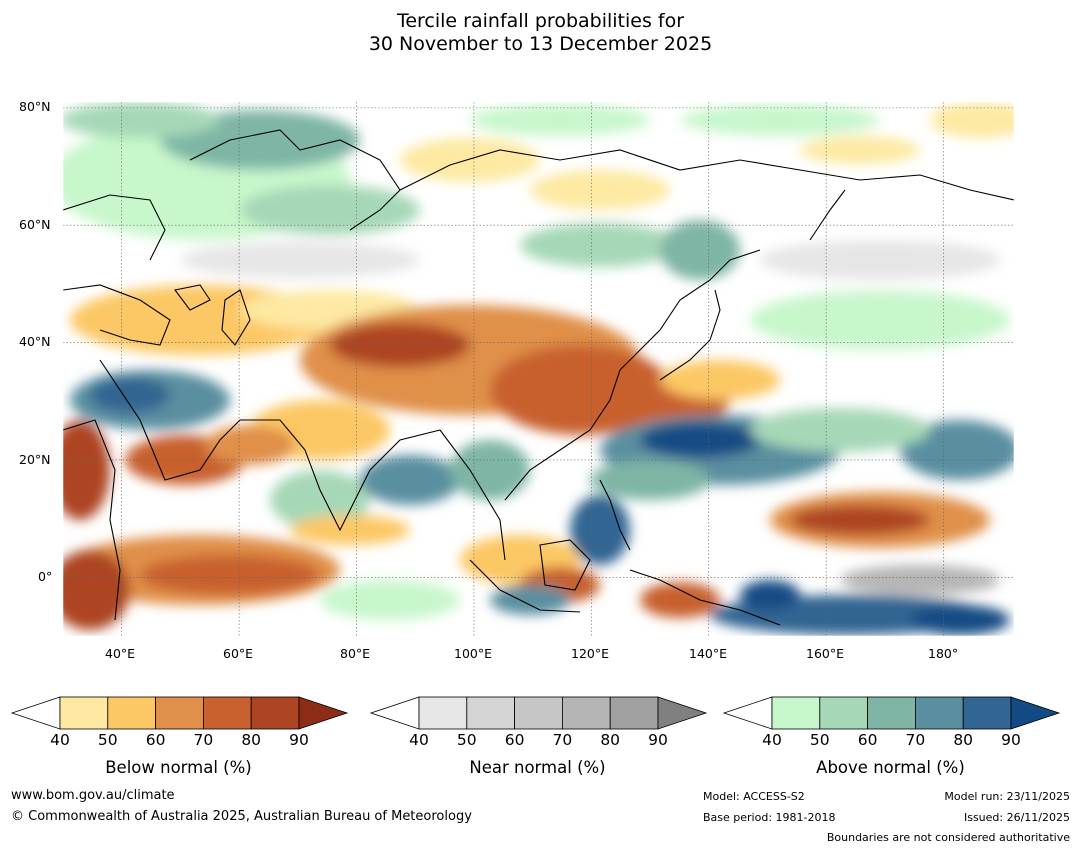 Image resolution: width=1081 pixels, height=850 pixels. I want to click on colorbar-above-tick-label: 60, so click(867, 740).